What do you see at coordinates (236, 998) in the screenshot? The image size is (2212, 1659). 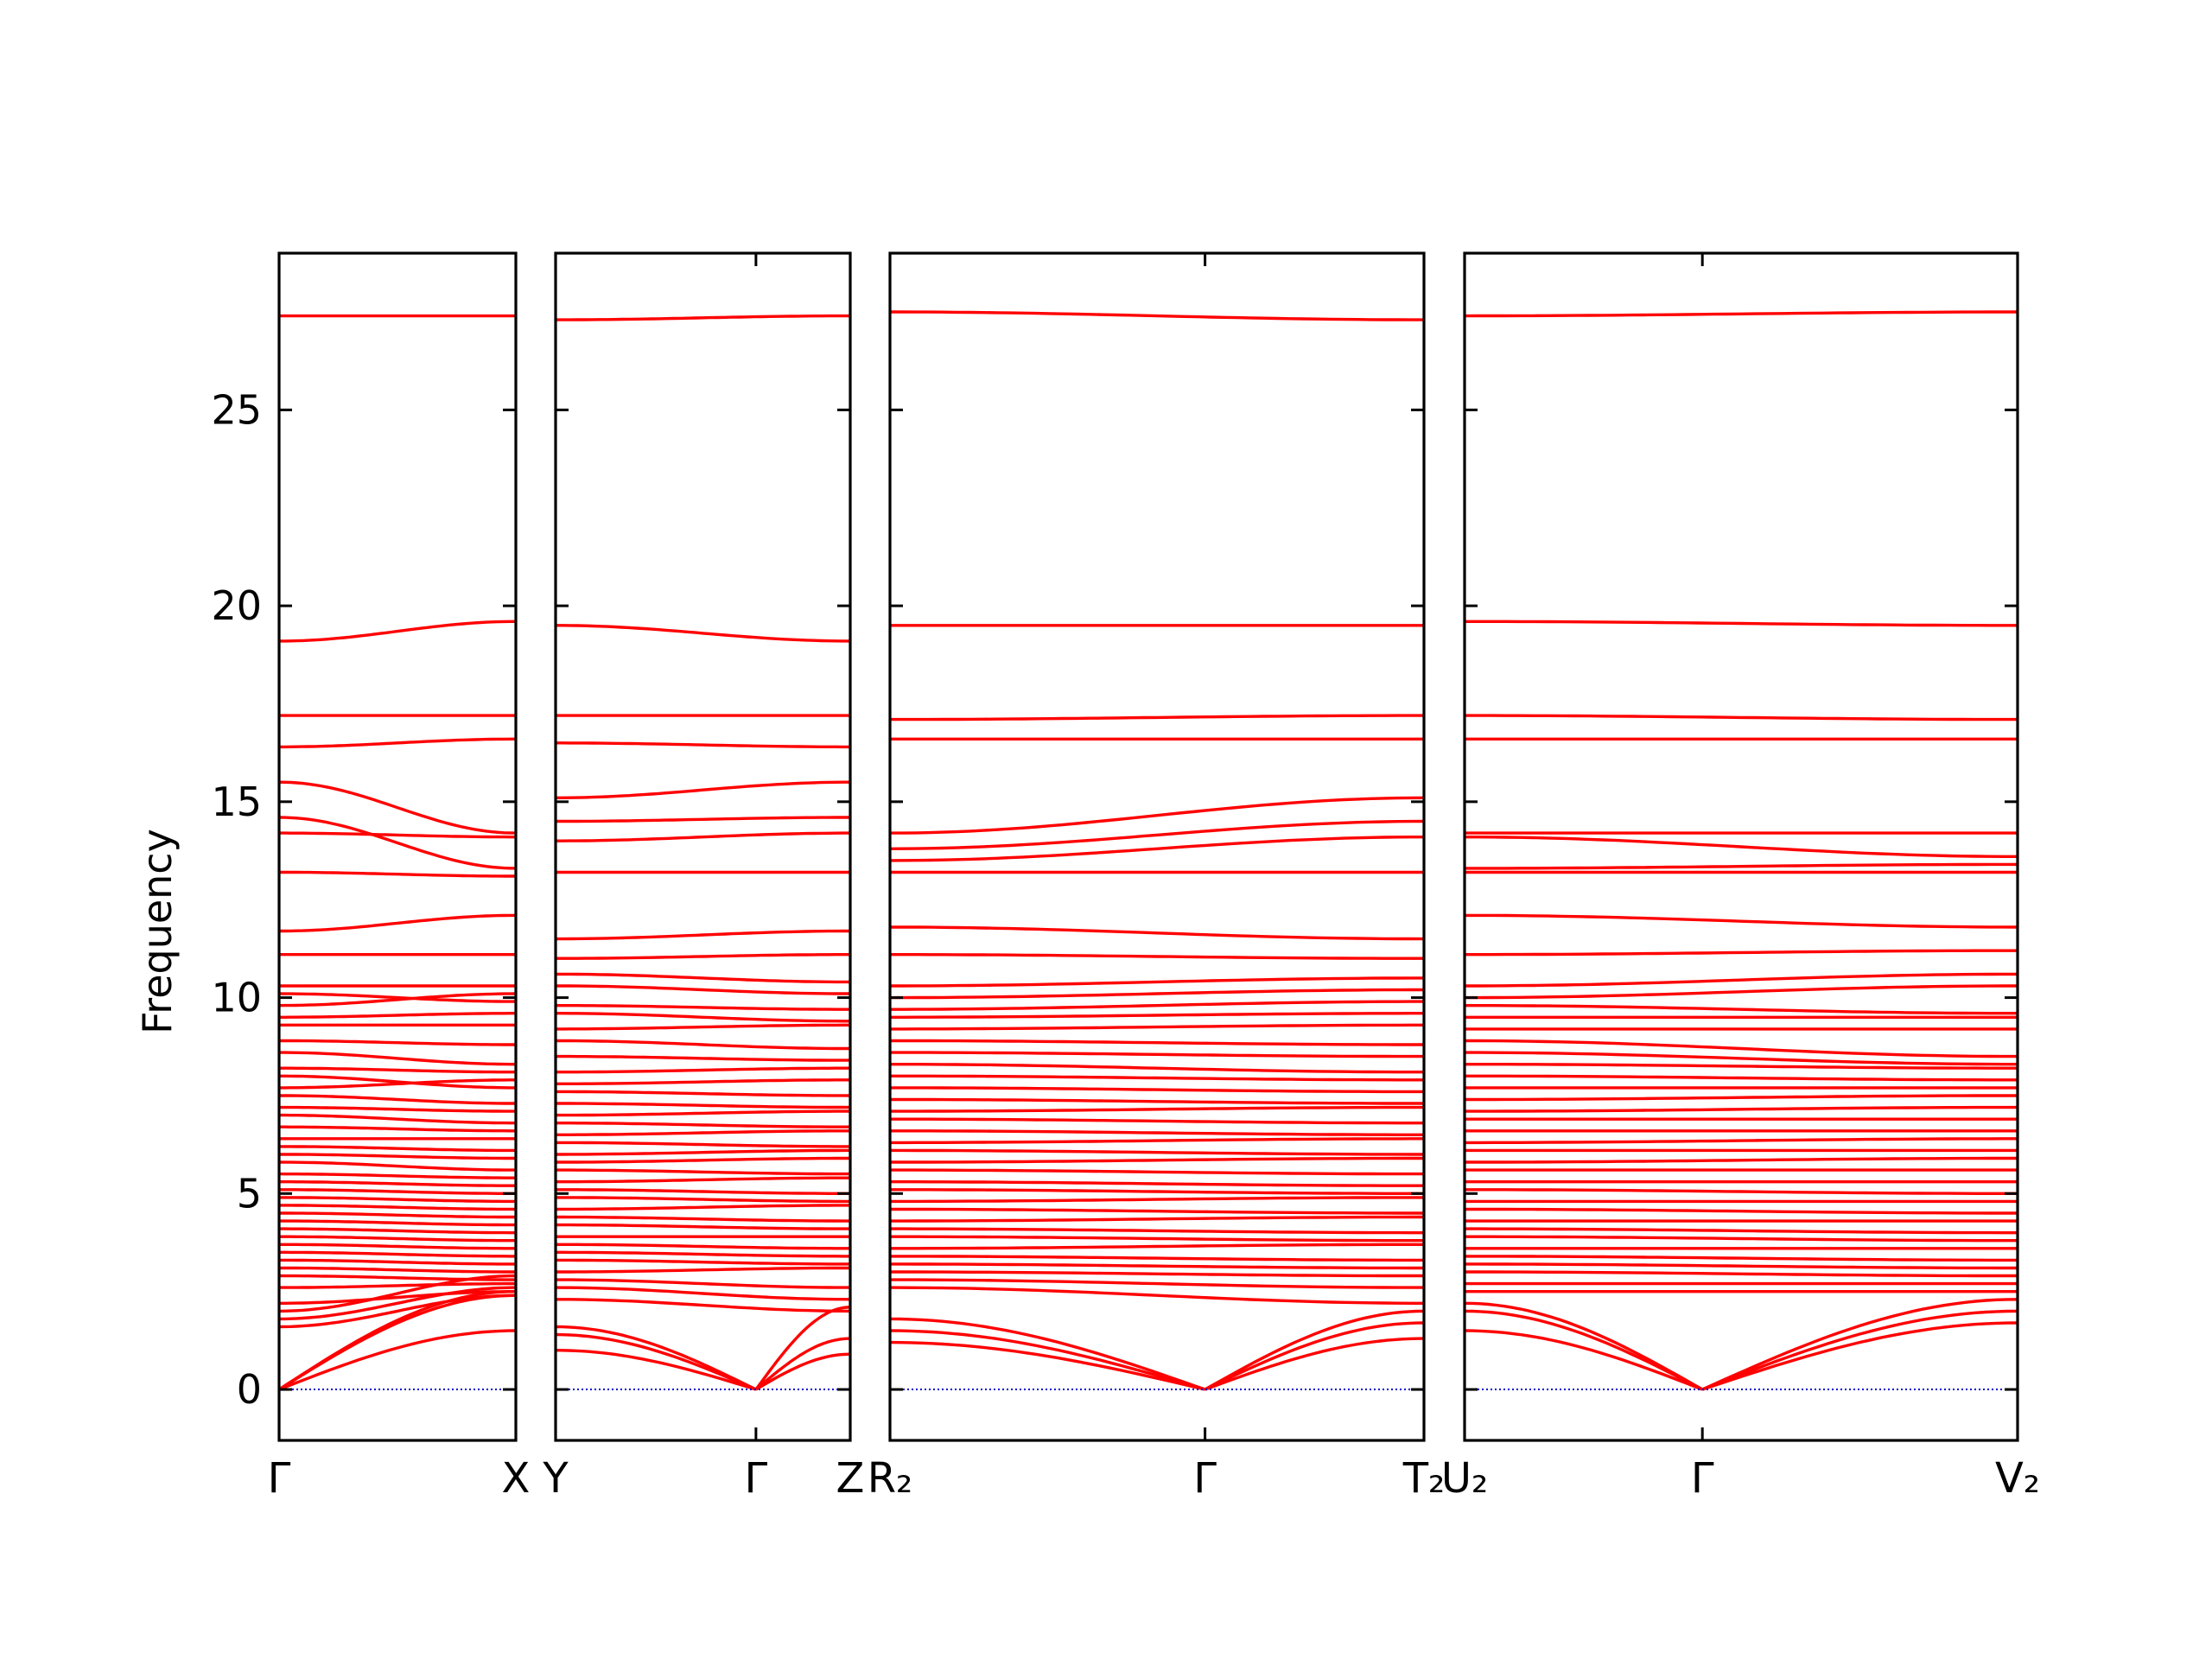 I see `y-tick-label: 10` at bounding box center [236, 998].